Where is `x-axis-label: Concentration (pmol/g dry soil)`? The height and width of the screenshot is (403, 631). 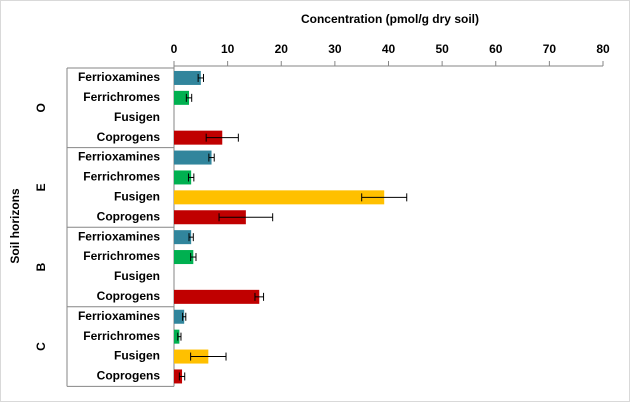
x-axis-label: Concentration (pmol/g dry soil) is located at coordinates (390, 19).